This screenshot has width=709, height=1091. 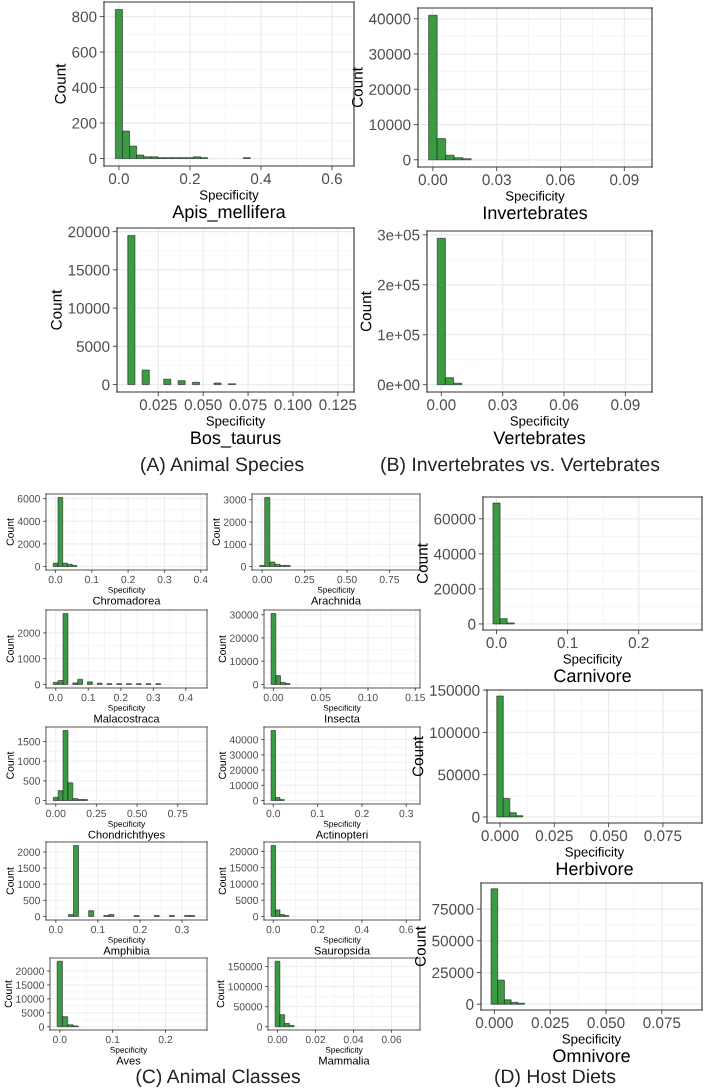 I want to click on text: (B) Invertebrates vs. Vertebrates, so click(x=520, y=466).